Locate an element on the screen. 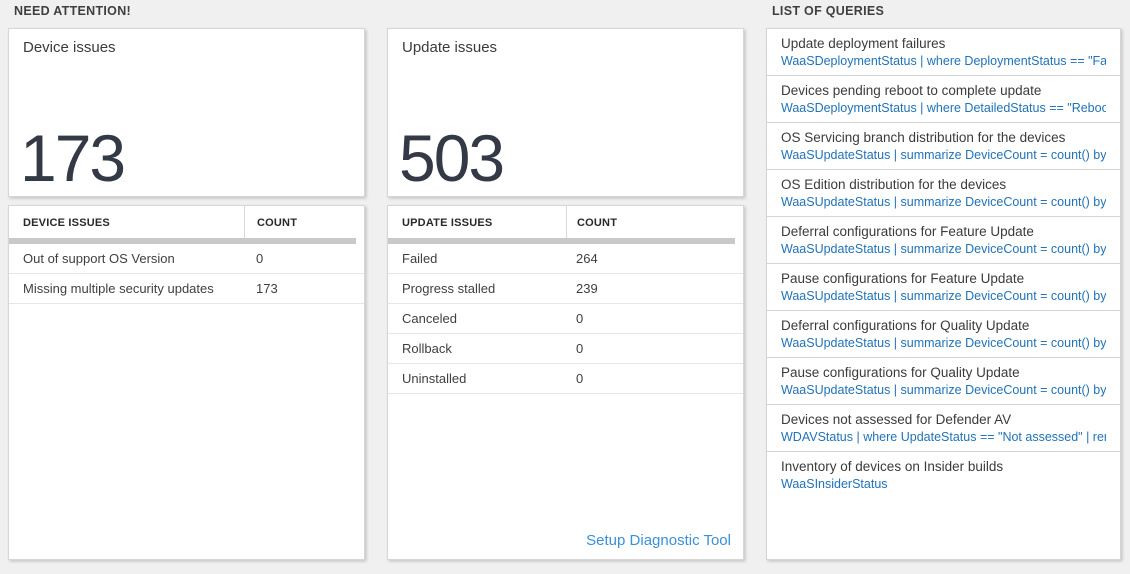 The width and height of the screenshot is (1130, 574). device-issues-tile: Device issues 173 is located at coordinates (186, 112).